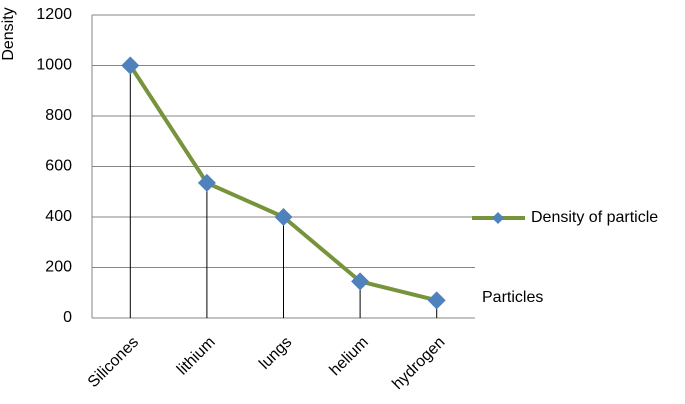 The height and width of the screenshot is (404, 685). What do you see at coordinates (58, 216) in the screenshot?
I see `y-tick-label: 400` at bounding box center [58, 216].